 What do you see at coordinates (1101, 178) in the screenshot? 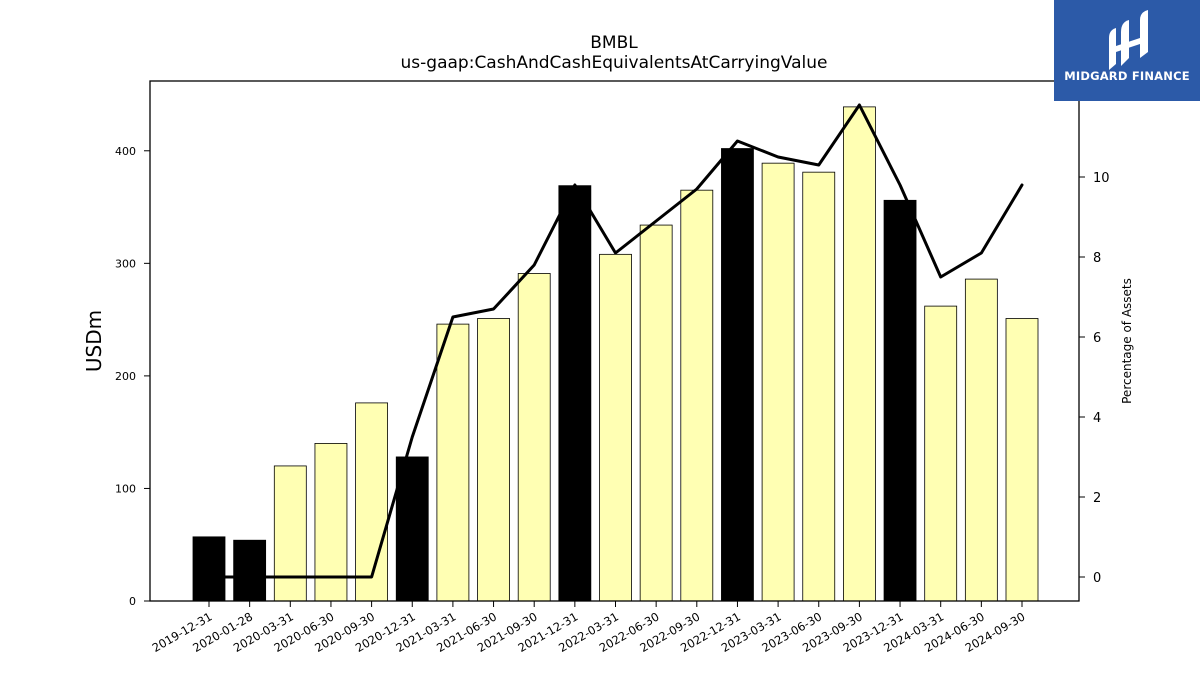
I see `y2-tick-label: 10` at bounding box center [1101, 178].